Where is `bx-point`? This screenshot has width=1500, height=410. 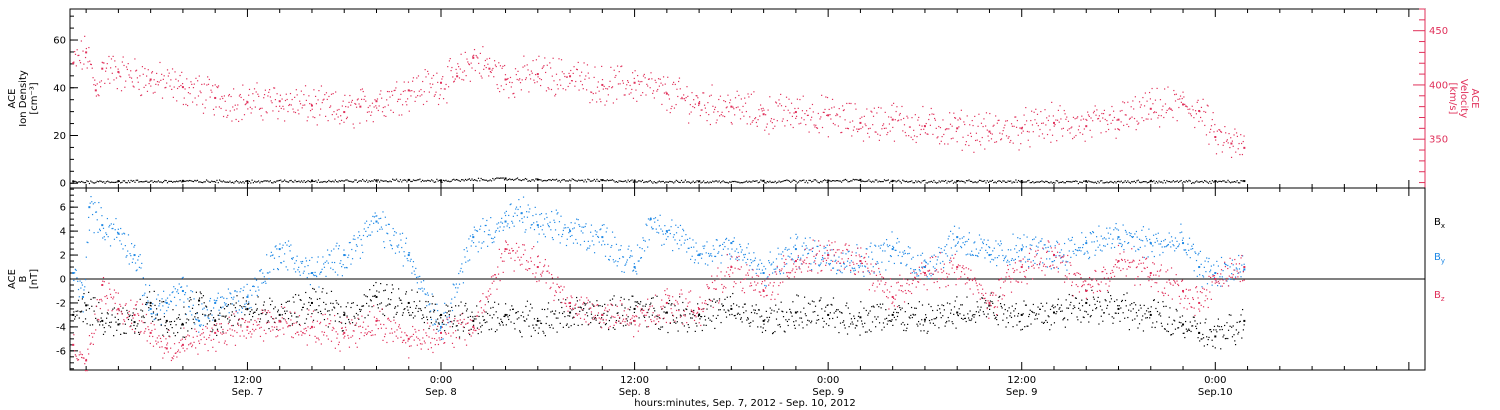 bx-point is located at coordinates (537, 320).